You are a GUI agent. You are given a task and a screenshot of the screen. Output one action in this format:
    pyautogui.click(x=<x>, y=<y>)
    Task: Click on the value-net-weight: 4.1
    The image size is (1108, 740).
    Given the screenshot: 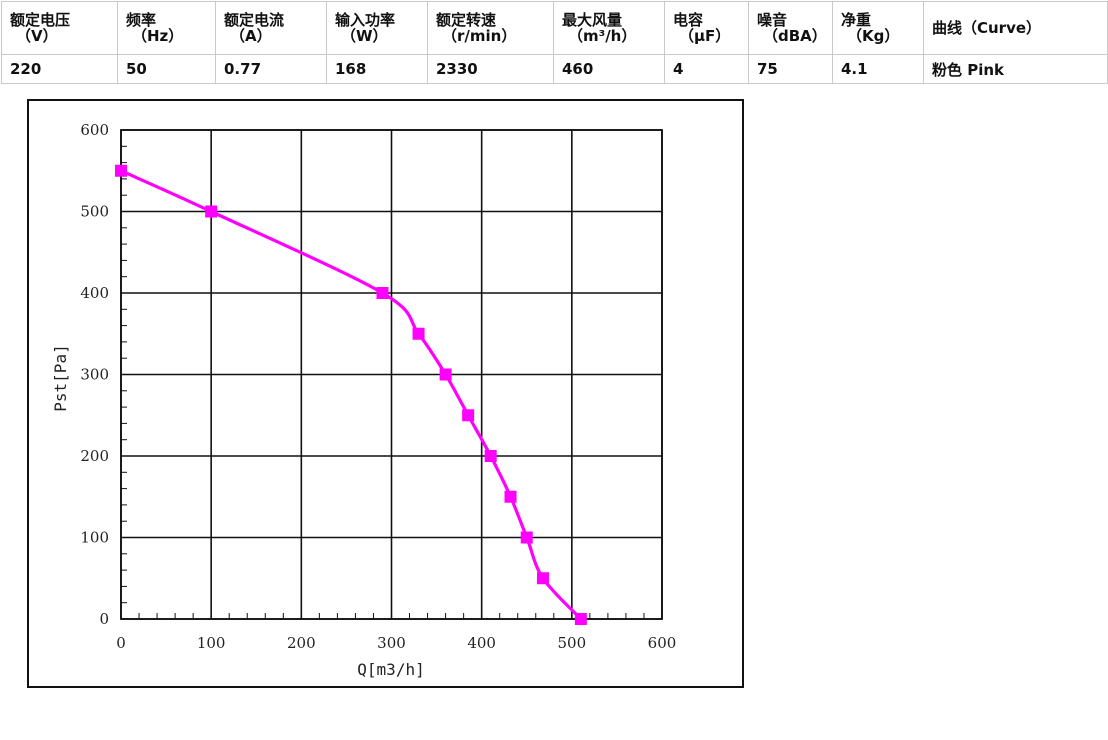 What is the action you would take?
    pyautogui.click(x=878, y=69)
    